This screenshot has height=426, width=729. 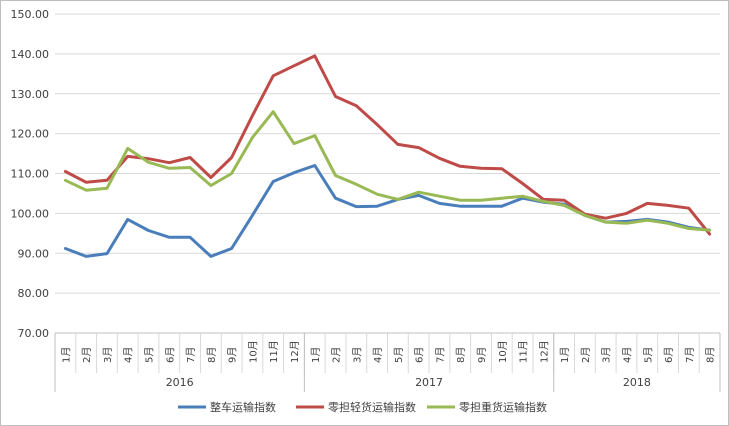 I want to click on legend: 整车运输指数 零担轻货运输指数 零担重货运输指数, so click(x=362, y=407).